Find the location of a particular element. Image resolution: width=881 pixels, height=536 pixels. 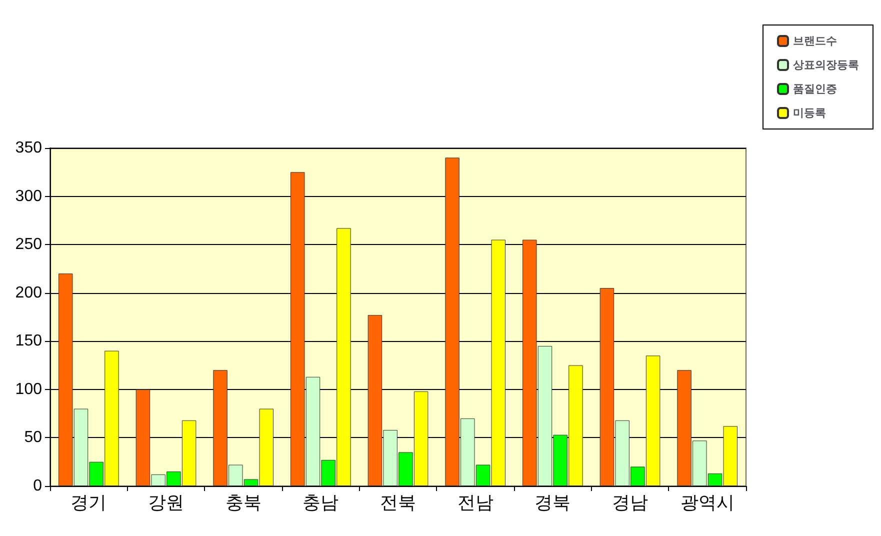

x-tick-label: 전남 is located at coordinates (475, 503).